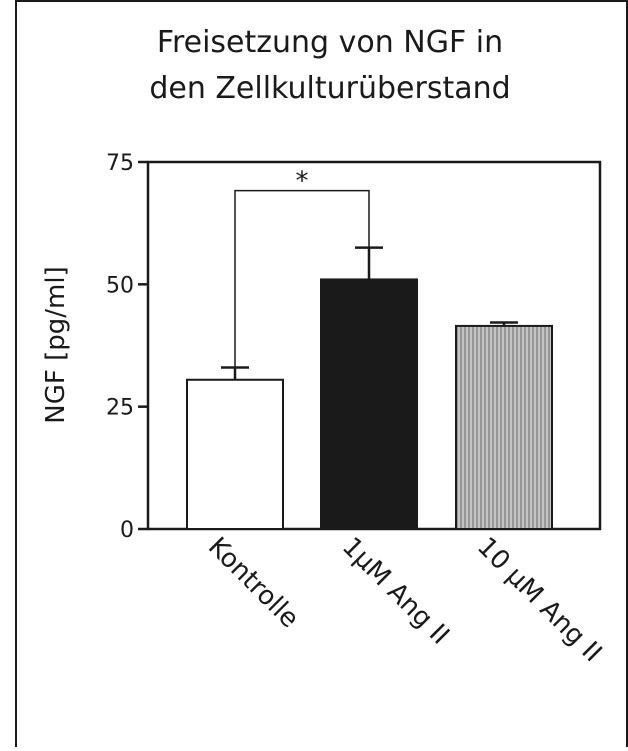  I want to click on significance-bracket, so click(302, 278).